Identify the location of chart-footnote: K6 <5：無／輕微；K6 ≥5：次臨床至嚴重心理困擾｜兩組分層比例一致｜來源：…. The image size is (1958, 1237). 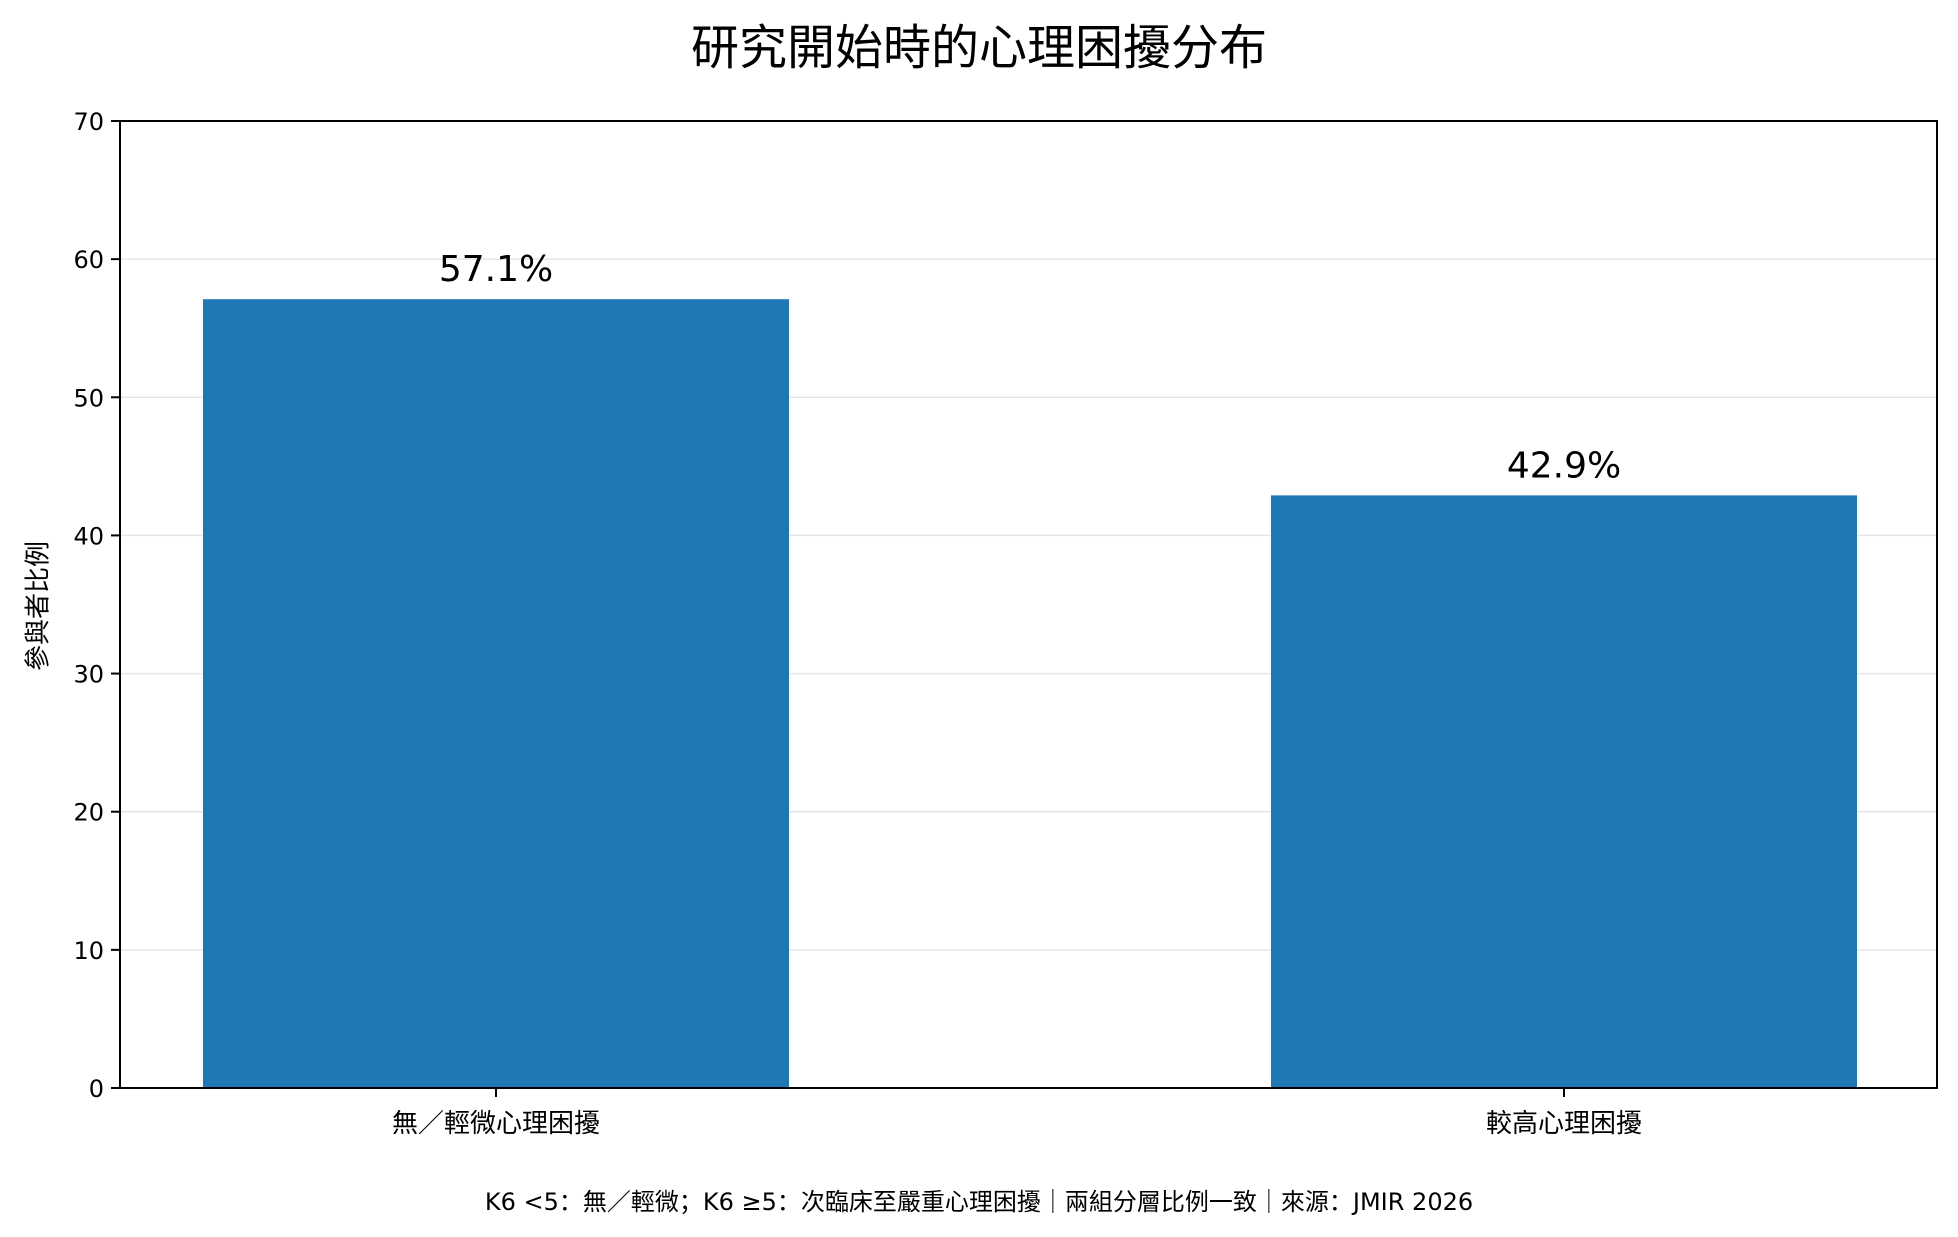
(979, 1202).